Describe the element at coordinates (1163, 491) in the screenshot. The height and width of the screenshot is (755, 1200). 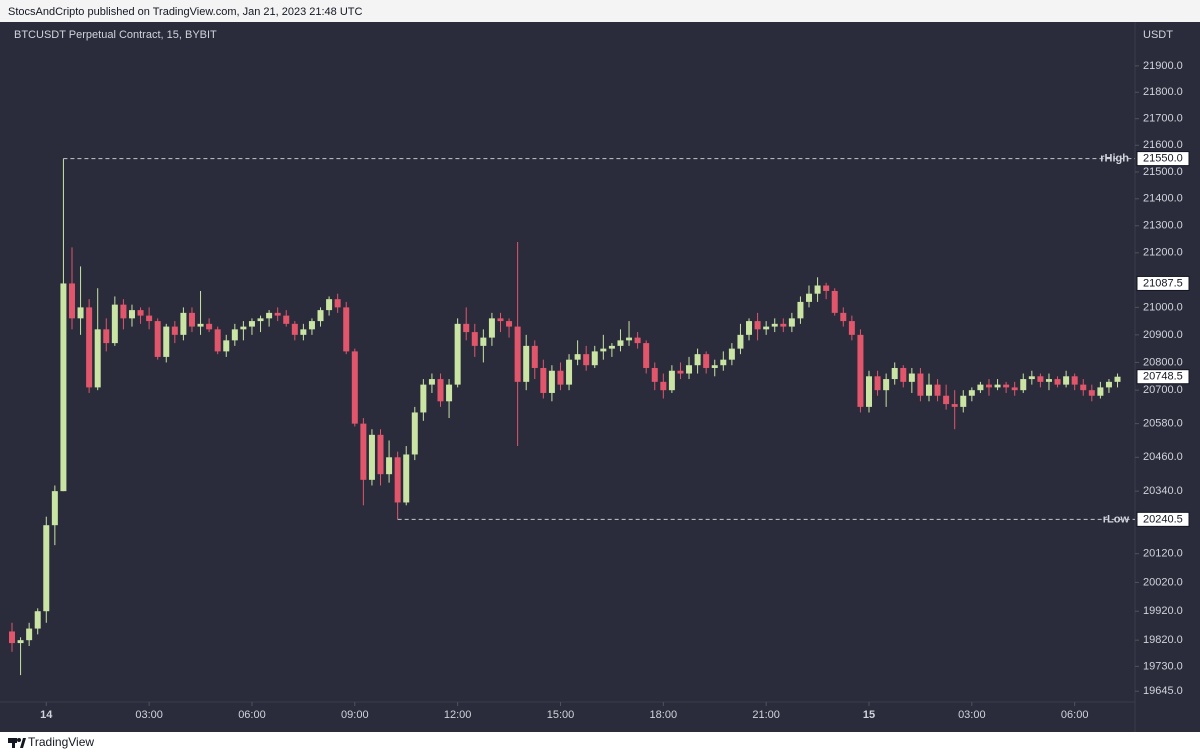
I see `y-tick-label: 20340.0` at that location.